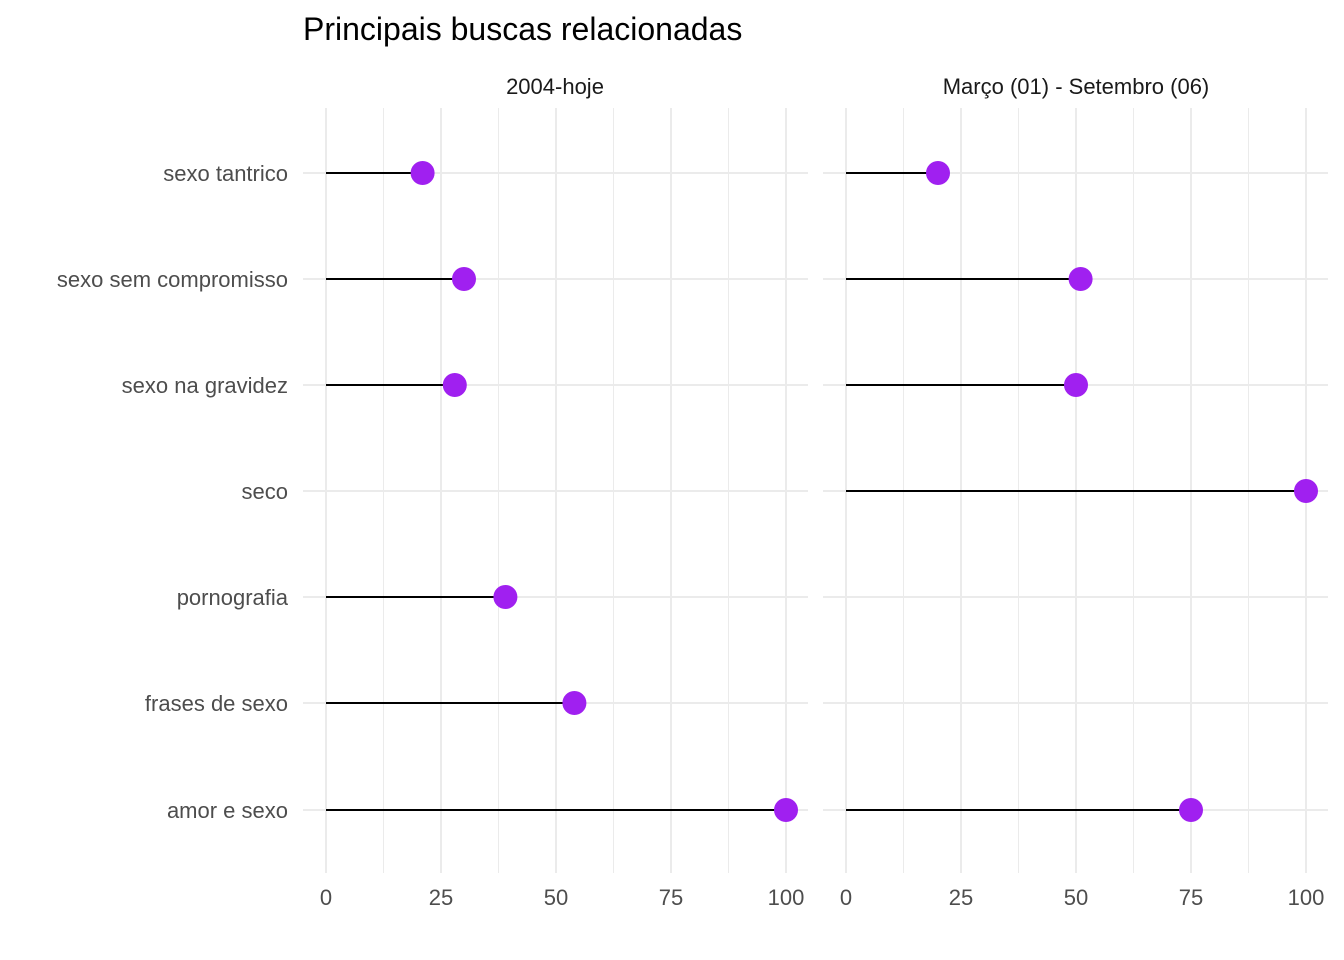 Image resolution: width=1344 pixels, height=960 pixels. What do you see at coordinates (227, 810) in the screenshot?
I see `y-tick-label: amor e sexo` at bounding box center [227, 810].